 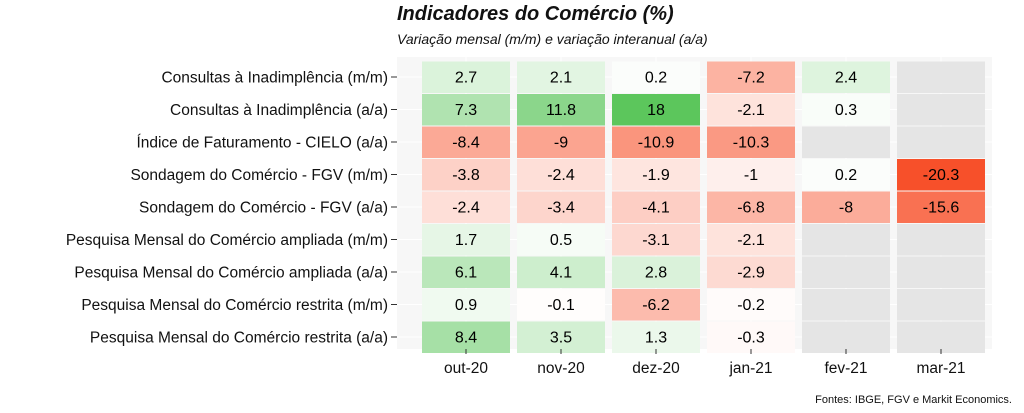 What do you see at coordinates (561, 368) in the screenshot?
I see `column-label: nov-20` at bounding box center [561, 368].